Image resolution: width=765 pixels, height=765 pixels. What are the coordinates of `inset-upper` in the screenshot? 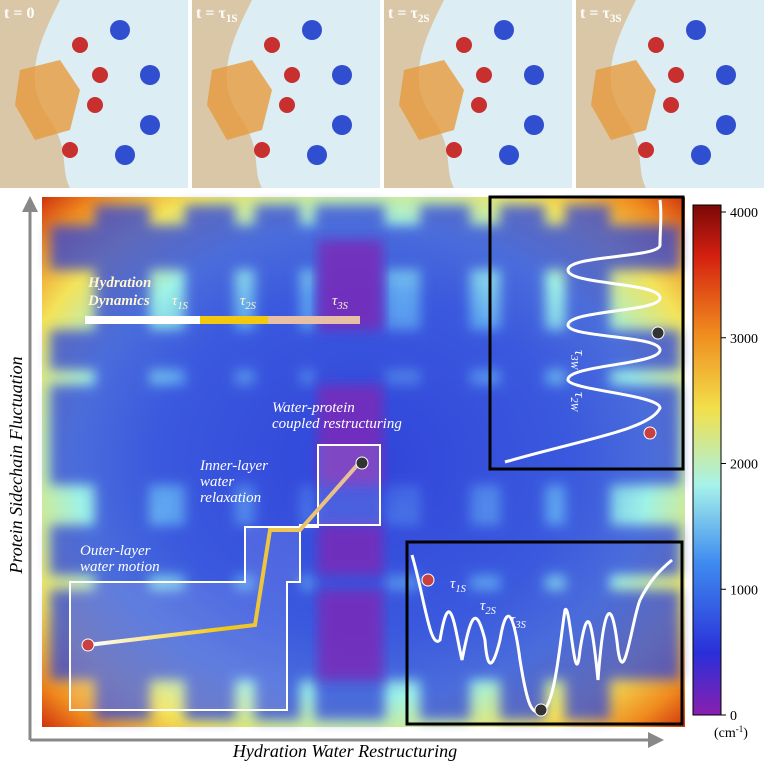 It's located at (586, 333).